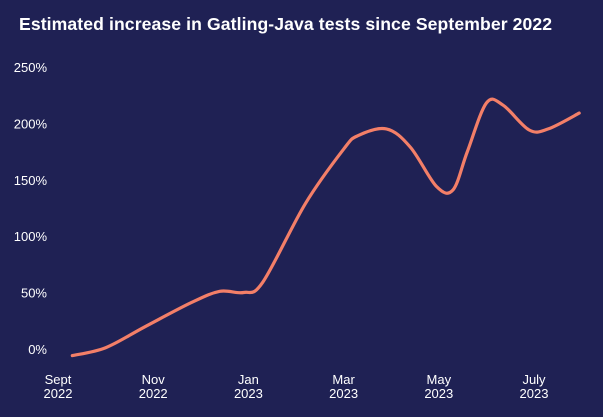 This screenshot has height=417, width=603. Describe the element at coordinates (439, 379) in the screenshot. I see `x-tick-label-month: May` at that location.